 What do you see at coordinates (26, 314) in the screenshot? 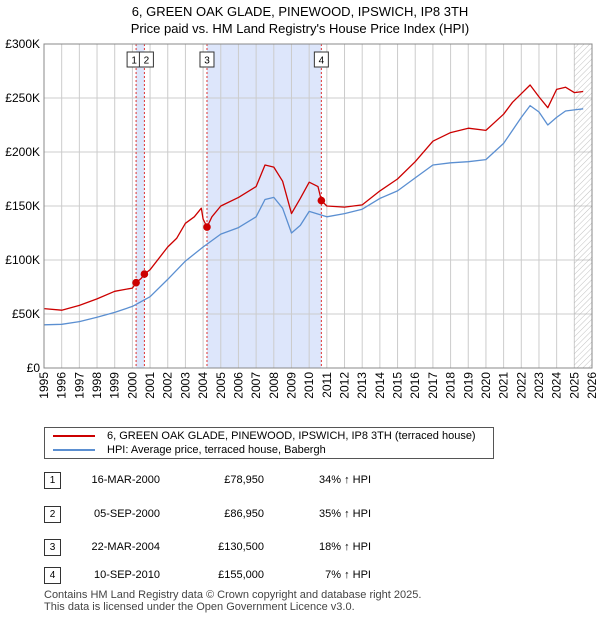
I see `y-tick-label: £50K` at bounding box center [26, 314].